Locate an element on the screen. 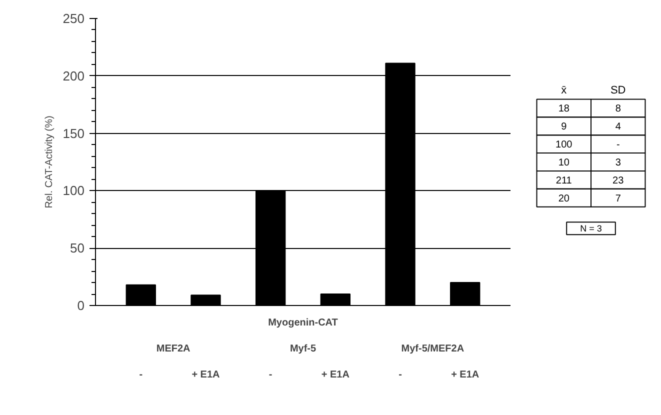 The width and height of the screenshot is (661, 415). text: 10 is located at coordinates (564, 163).